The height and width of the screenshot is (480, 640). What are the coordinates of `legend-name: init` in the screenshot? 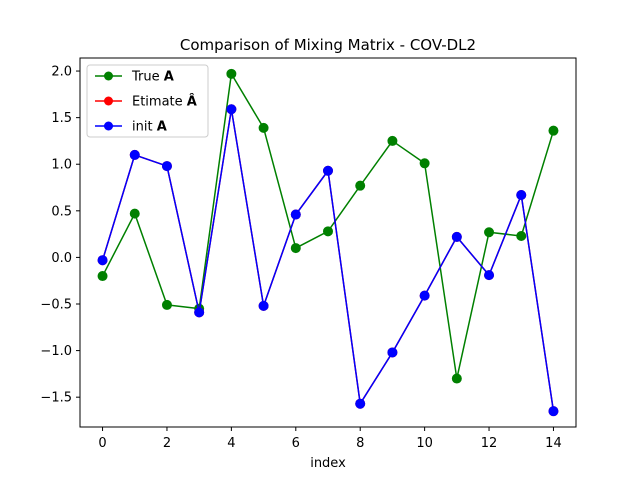 It's located at (144, 127).